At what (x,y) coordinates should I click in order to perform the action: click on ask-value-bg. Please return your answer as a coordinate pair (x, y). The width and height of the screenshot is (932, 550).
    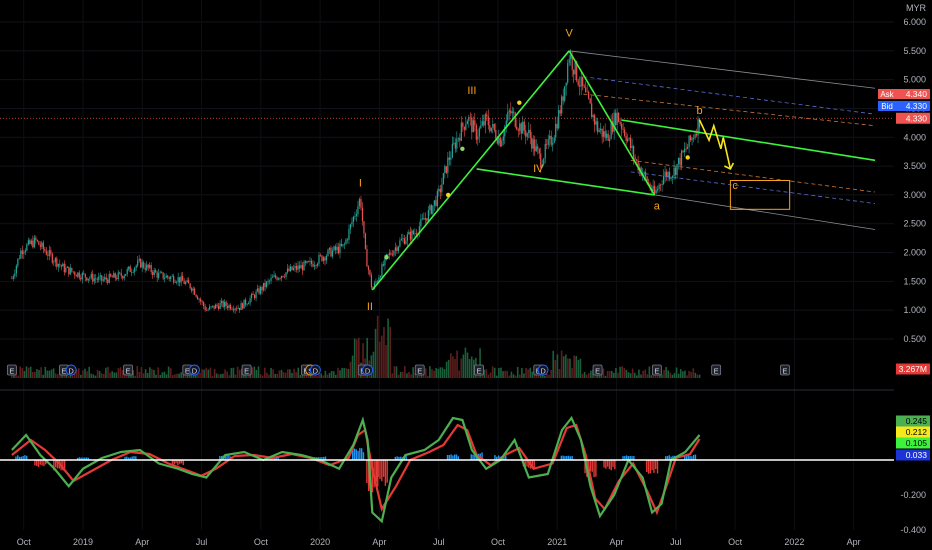
    Looking at the image, I should click on (913, 94).